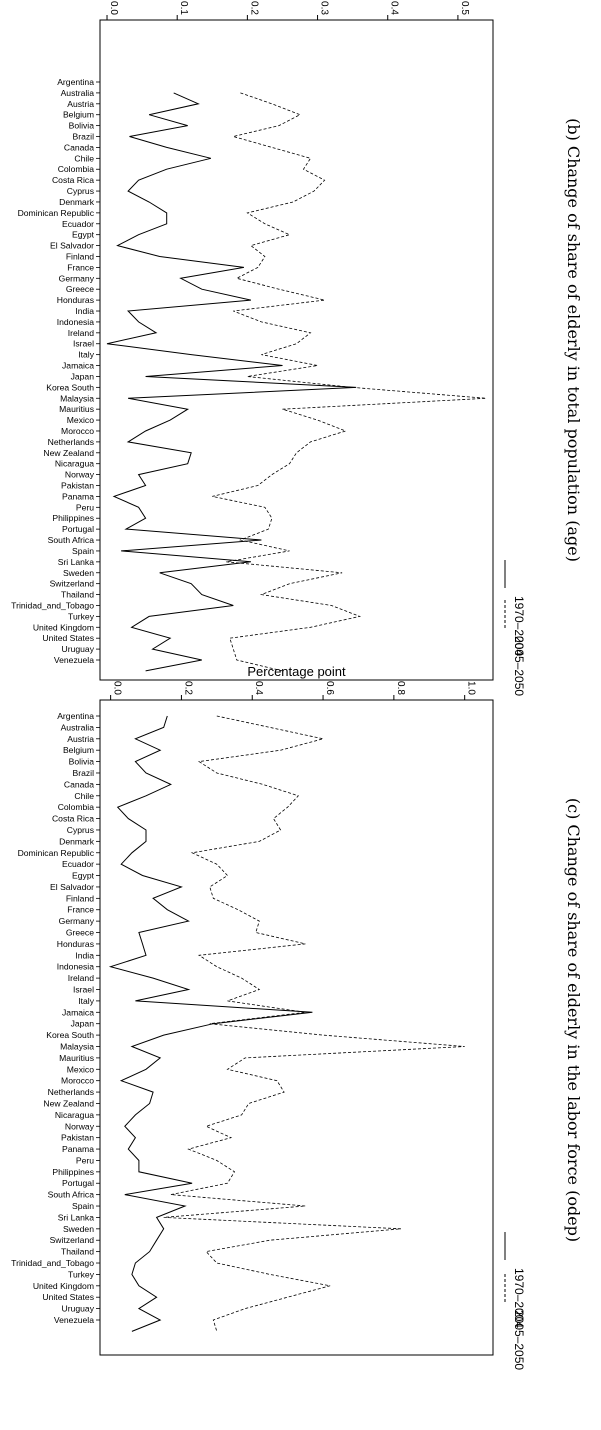 The height and width of the screenshot is (1430, 601). What do you see at coordinates (76, 1217) in the screenshot?
I see `category-label: Sri Lanka` at bounding box center [76, 1217].